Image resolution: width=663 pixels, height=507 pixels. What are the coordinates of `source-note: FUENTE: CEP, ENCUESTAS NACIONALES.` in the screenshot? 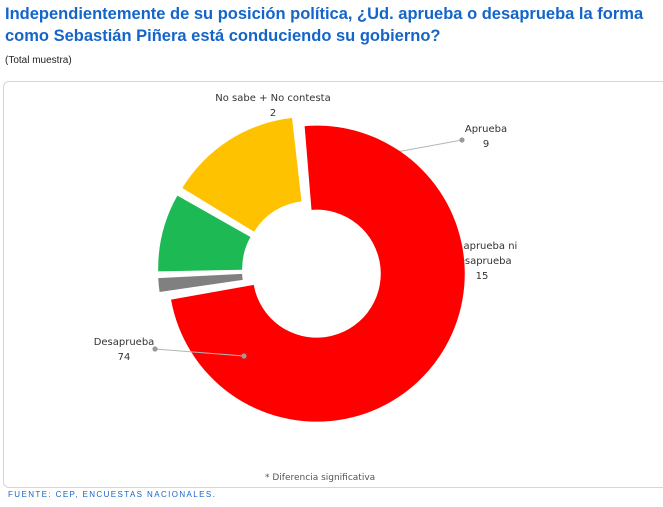 It's located at (112, 494).